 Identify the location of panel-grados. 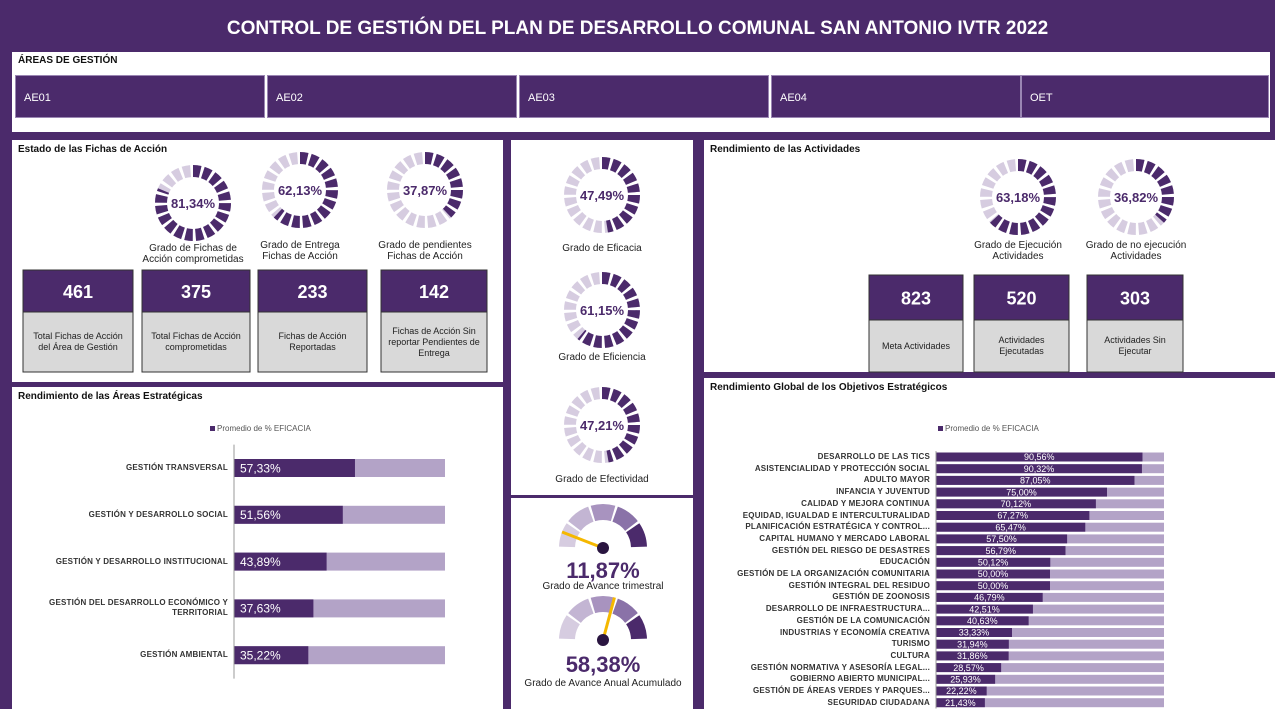
(602, 317).